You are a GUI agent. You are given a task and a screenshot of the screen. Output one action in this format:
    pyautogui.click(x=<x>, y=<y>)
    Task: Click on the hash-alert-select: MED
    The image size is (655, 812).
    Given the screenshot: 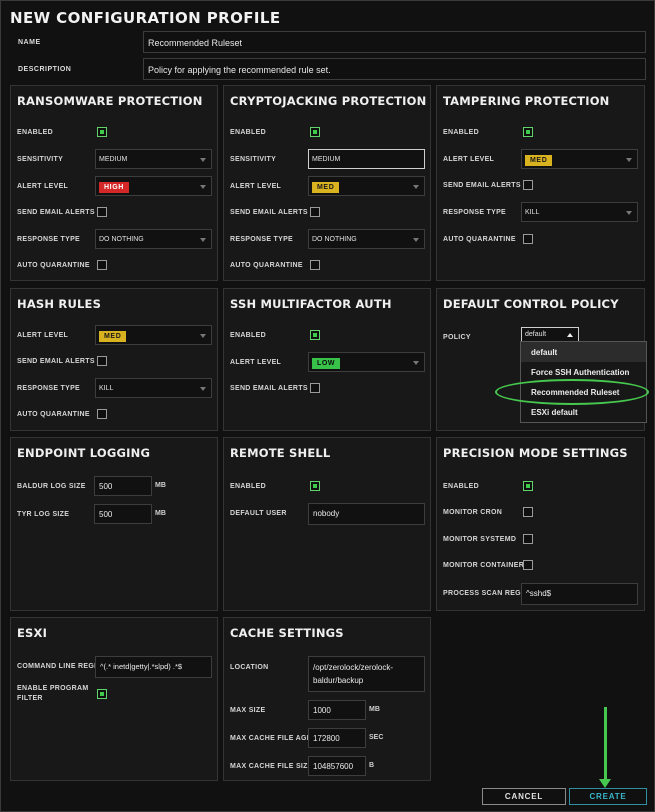 What is the action you would take?
    pyautogui.click(x=153, y=335)
    